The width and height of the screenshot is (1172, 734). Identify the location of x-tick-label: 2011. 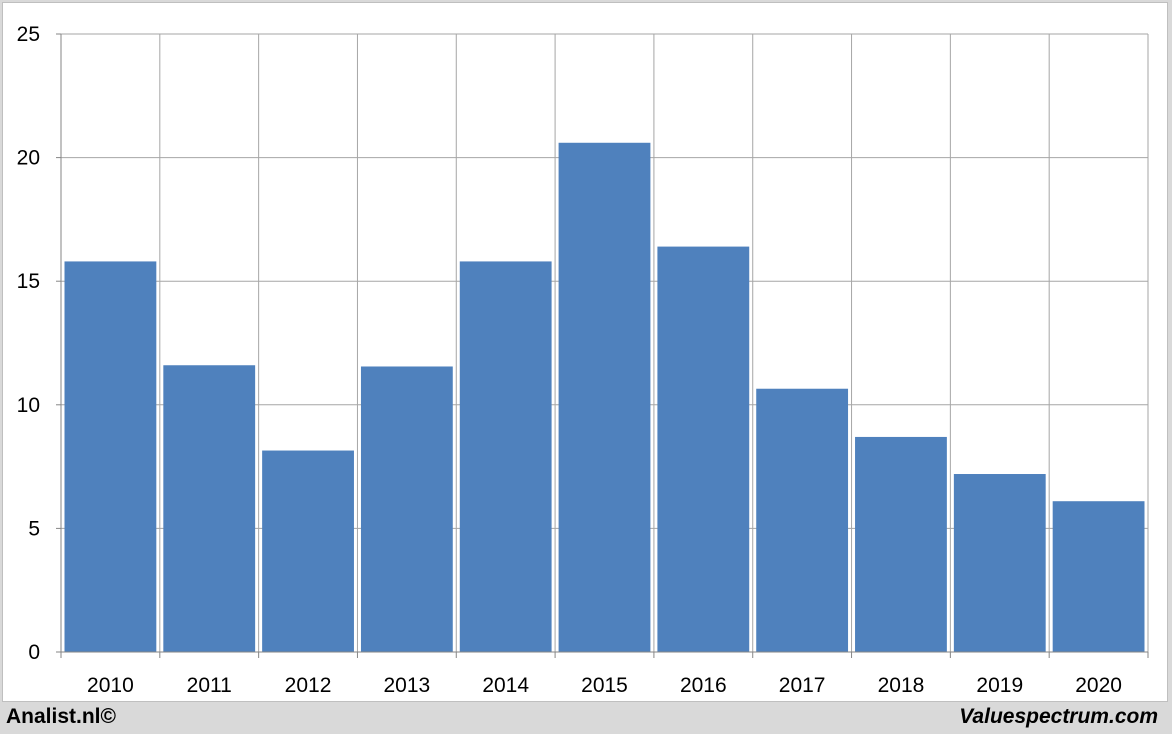
(209, 685).